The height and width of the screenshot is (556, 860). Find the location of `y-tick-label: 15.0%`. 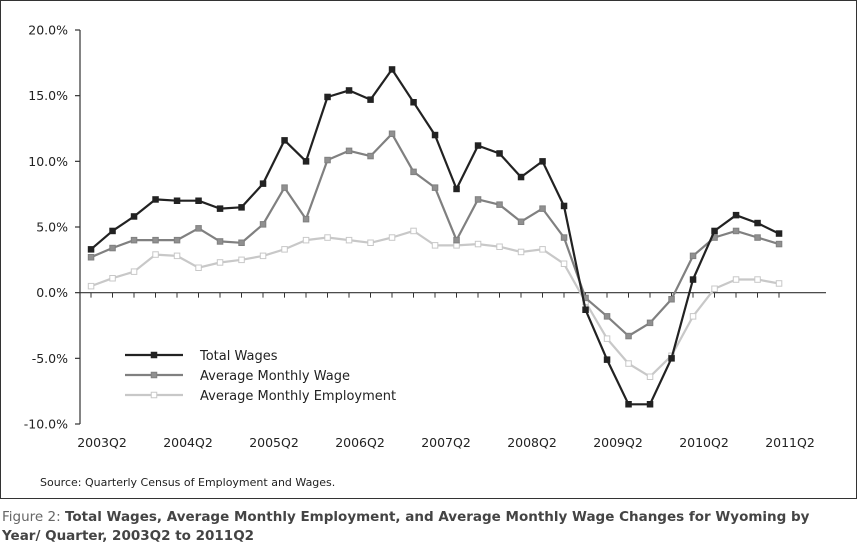

y-tick-label: 15.0% is located at coordinates (48, 95).